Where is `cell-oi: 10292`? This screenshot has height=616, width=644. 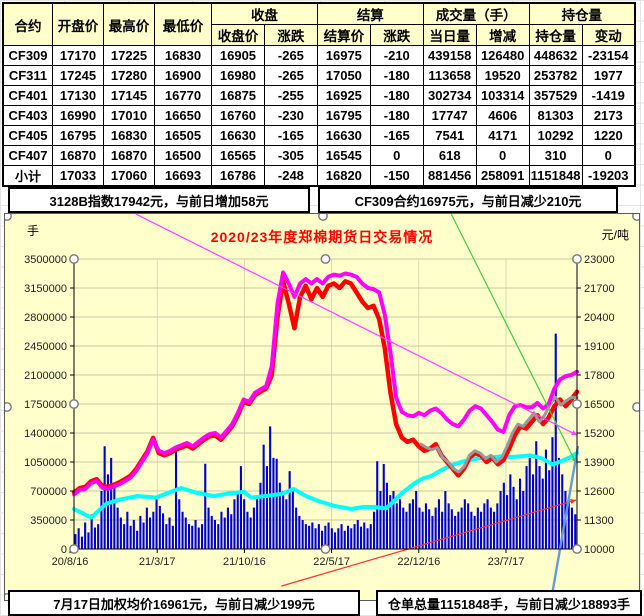
cell-oi: 10292 is located at coordinates (555, 135).